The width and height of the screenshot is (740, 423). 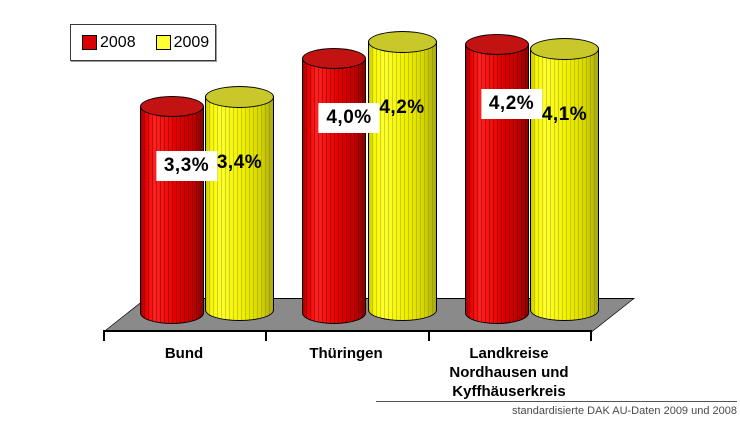 I want to click on x-axis-label-bund: Bund, so click(x=184, y=353).